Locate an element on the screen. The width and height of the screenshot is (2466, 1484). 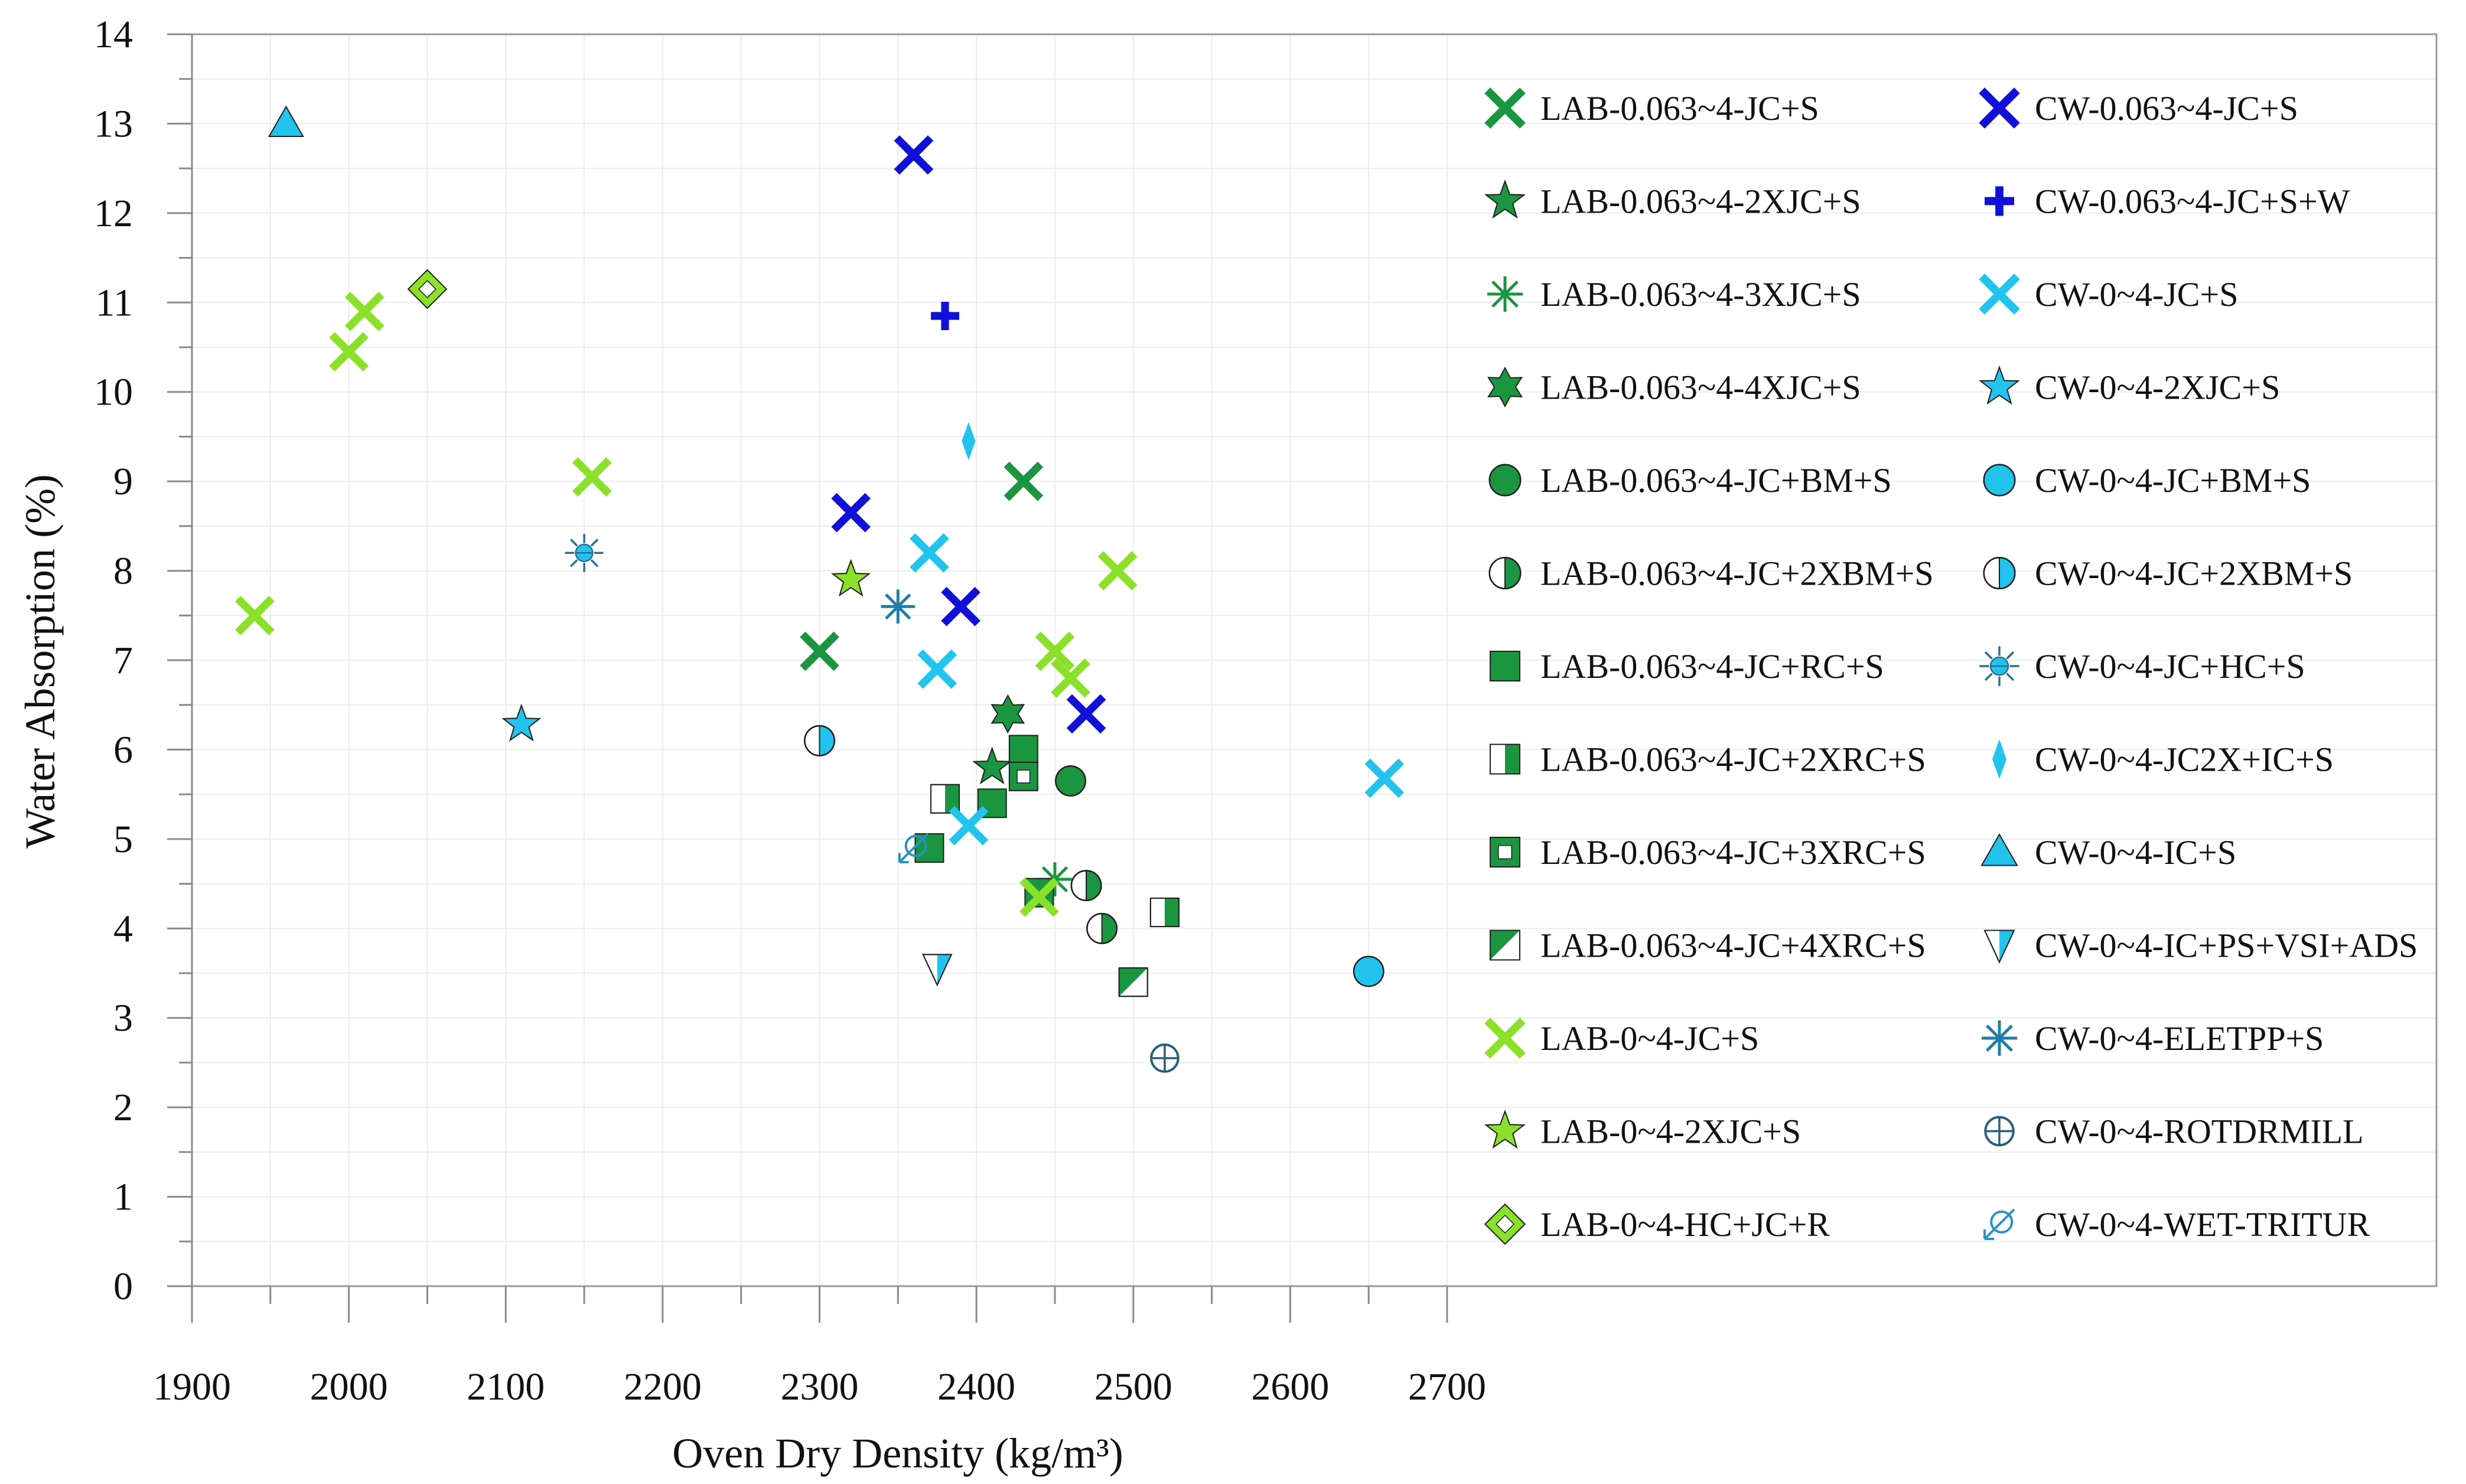
data-point-cw-0-4-eletpp-s is located at coordinates (898, 606).